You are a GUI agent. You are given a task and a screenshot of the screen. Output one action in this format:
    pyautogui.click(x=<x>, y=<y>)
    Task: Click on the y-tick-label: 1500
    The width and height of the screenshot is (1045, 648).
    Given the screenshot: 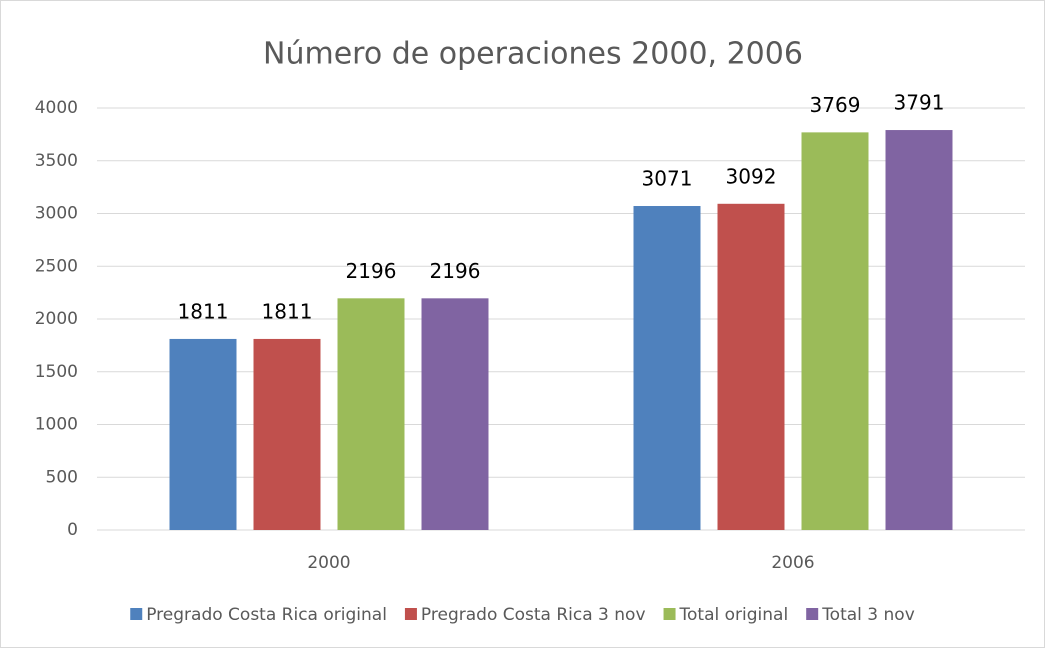 What is the action you would take?
    pyautogui.click(x=56, y=372)
    